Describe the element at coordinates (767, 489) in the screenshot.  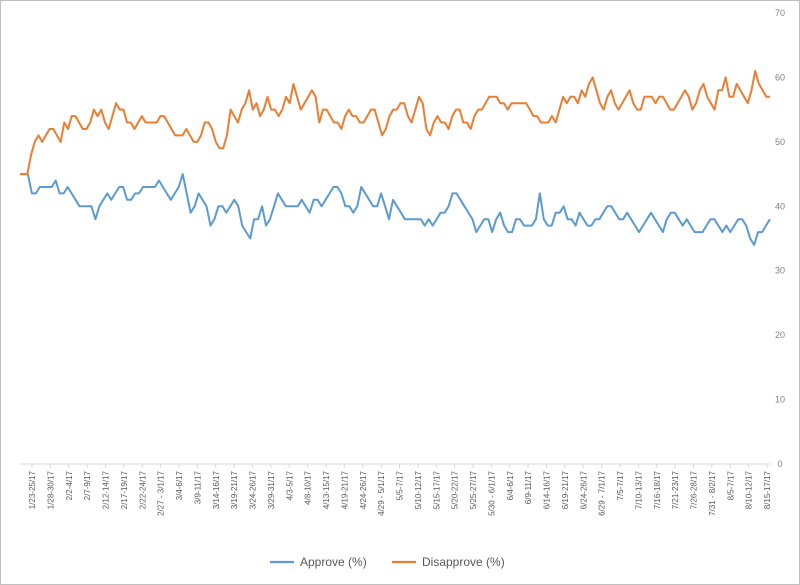
I see `x-tick-label: 8/15-17/17` at that location.